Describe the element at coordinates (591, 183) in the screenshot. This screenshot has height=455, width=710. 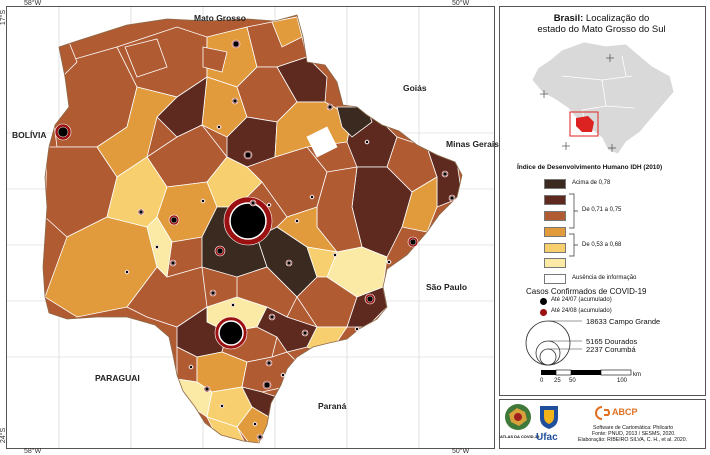
I see `idh-swatch-label: Acima de 0,78` at that location.